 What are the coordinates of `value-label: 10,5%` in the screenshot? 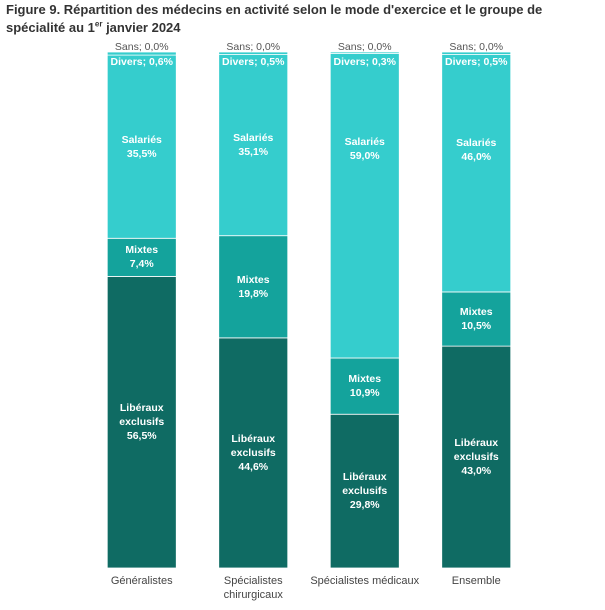 It's located at (476, 326).